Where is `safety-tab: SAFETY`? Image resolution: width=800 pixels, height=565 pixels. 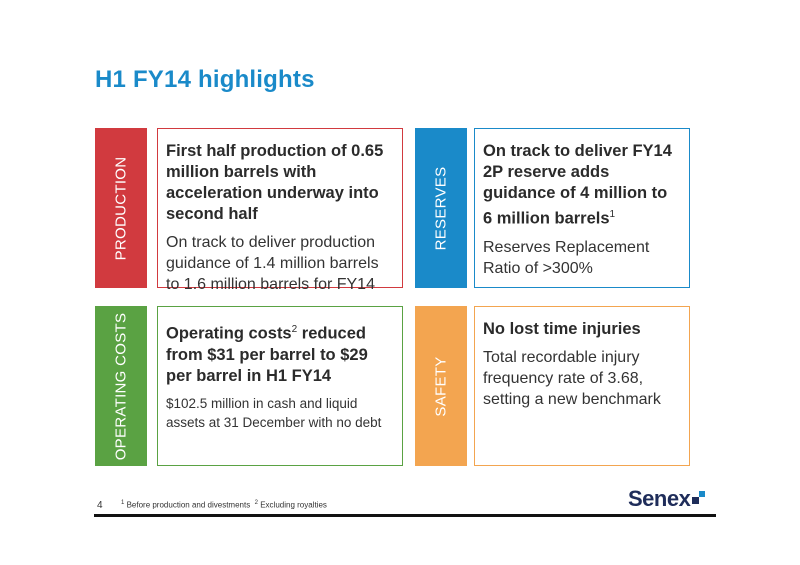
safety-tab: SAFETY is located at coordinates (441, 386).